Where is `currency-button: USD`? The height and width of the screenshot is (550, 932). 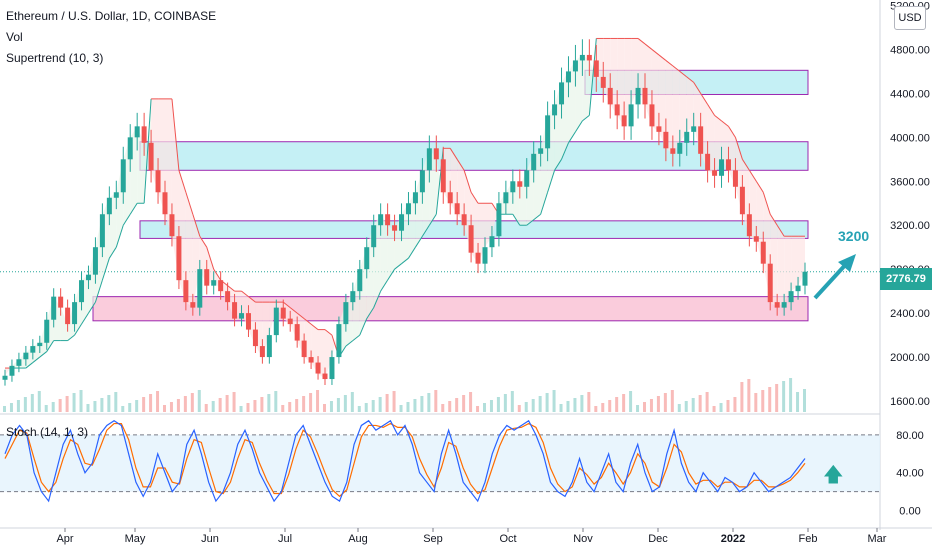 currency-button: USD is located at coordinates (910, 18).